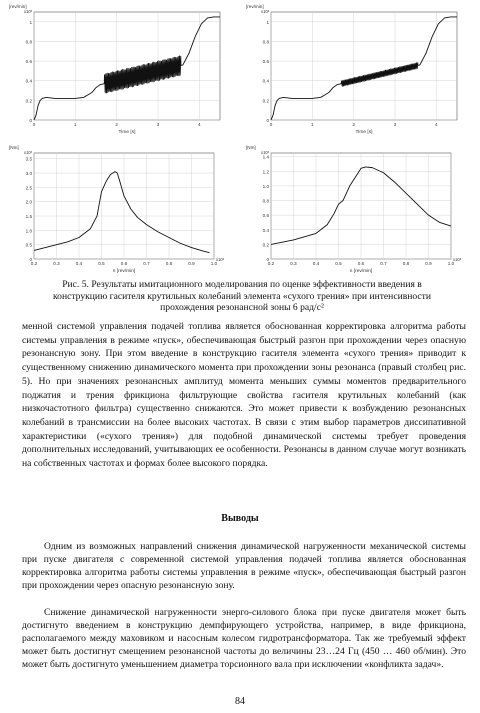  I want to click on y-tick-label: 0.5, so click(29, 245).